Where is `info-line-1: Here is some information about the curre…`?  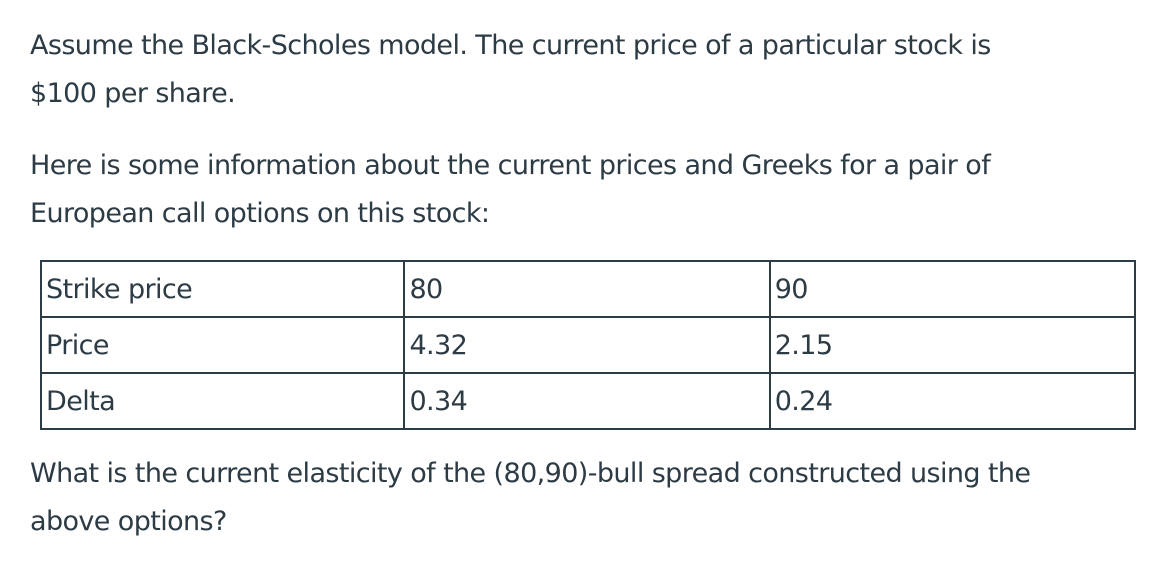 info-line-1: Here is some information about the curre… is located at coordinates (510, 165).